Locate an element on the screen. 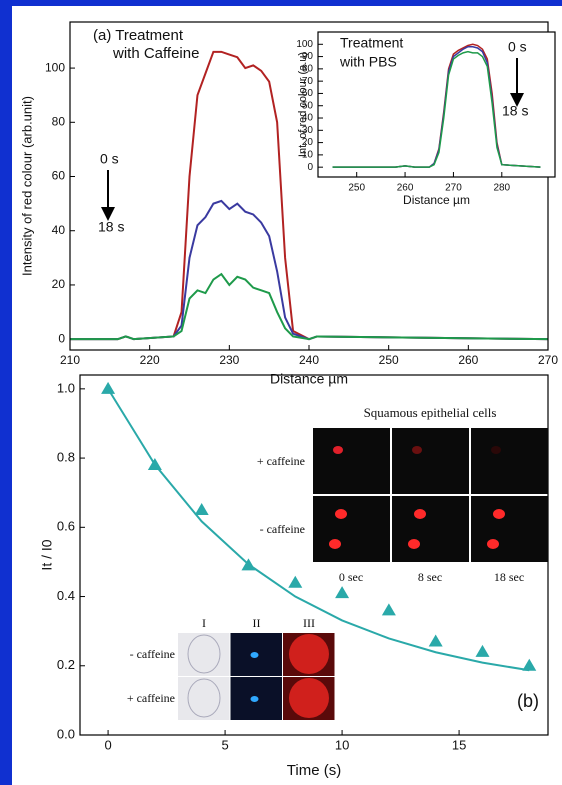 The height and width of the screenshot is (785, 562). x-tick-label: 5 is located at coordinates (224, 744).